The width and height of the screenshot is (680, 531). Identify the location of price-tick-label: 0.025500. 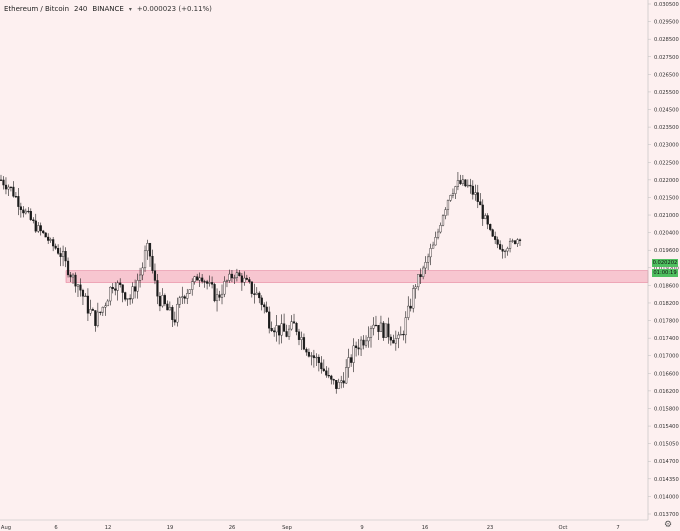
(666, 93).